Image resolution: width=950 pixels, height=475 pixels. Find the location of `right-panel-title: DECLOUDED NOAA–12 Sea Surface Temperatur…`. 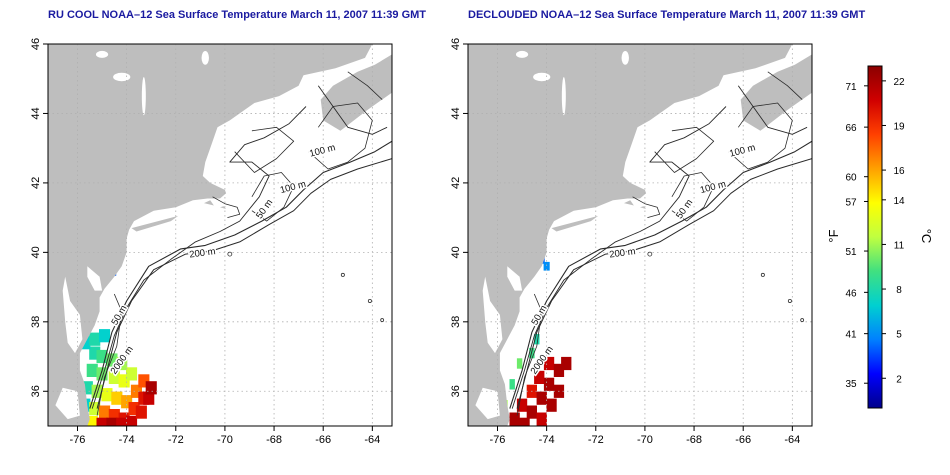

right-panel-title: DECLOUDED NOAA–12 Sea Surface Temperatur… is located at coordinates (667, 15).